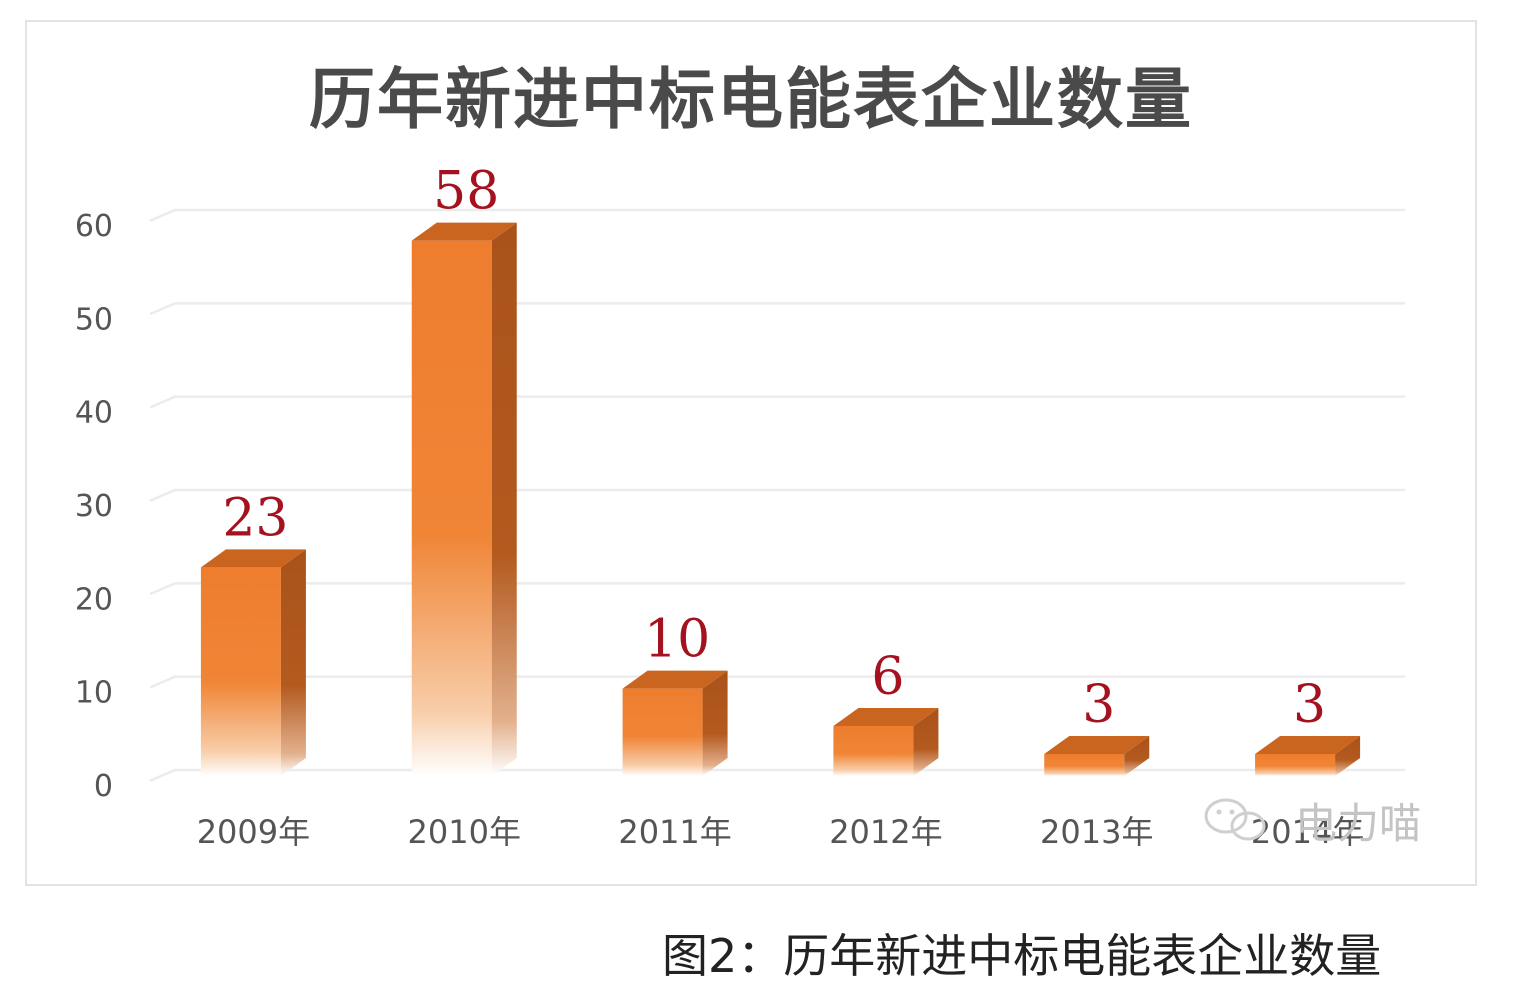  I want to click on x-tick-label: 2014年, so click(1307, 832).